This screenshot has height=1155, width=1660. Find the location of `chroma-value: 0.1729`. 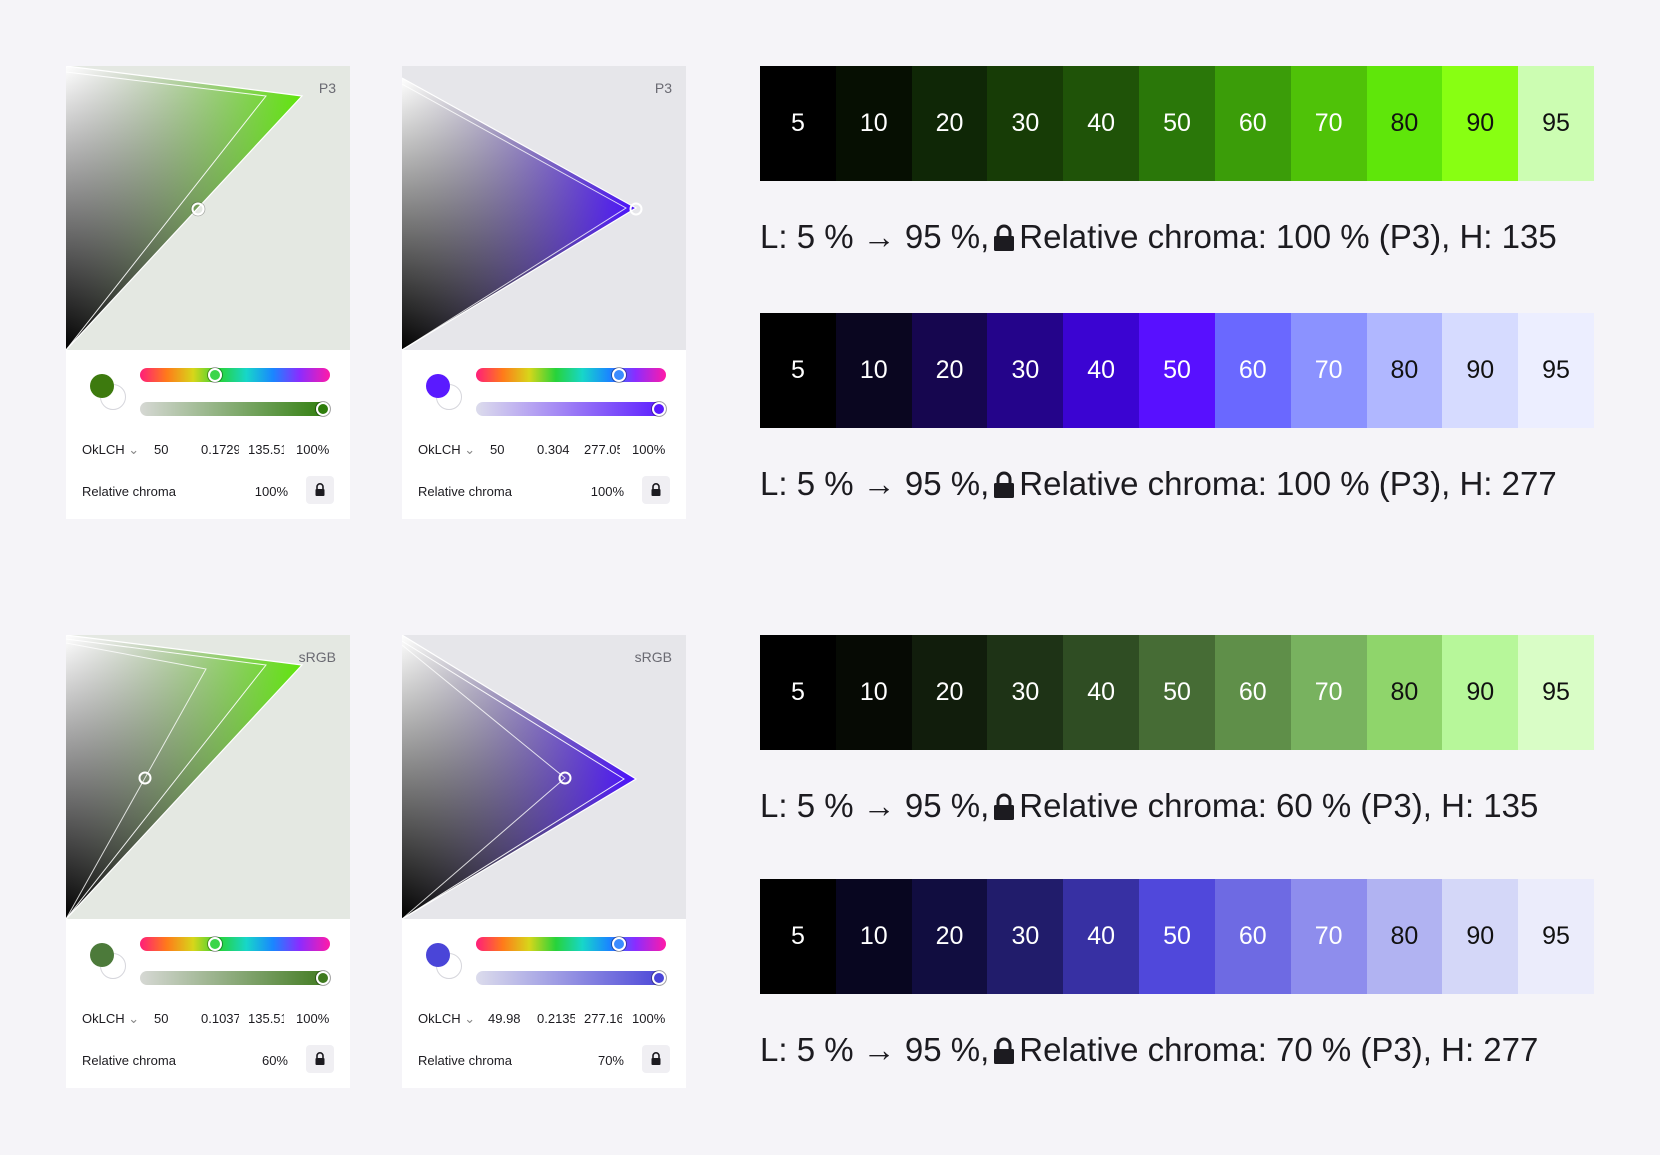

chroma-value: 0.1729 is located at coordinates (220, 449).